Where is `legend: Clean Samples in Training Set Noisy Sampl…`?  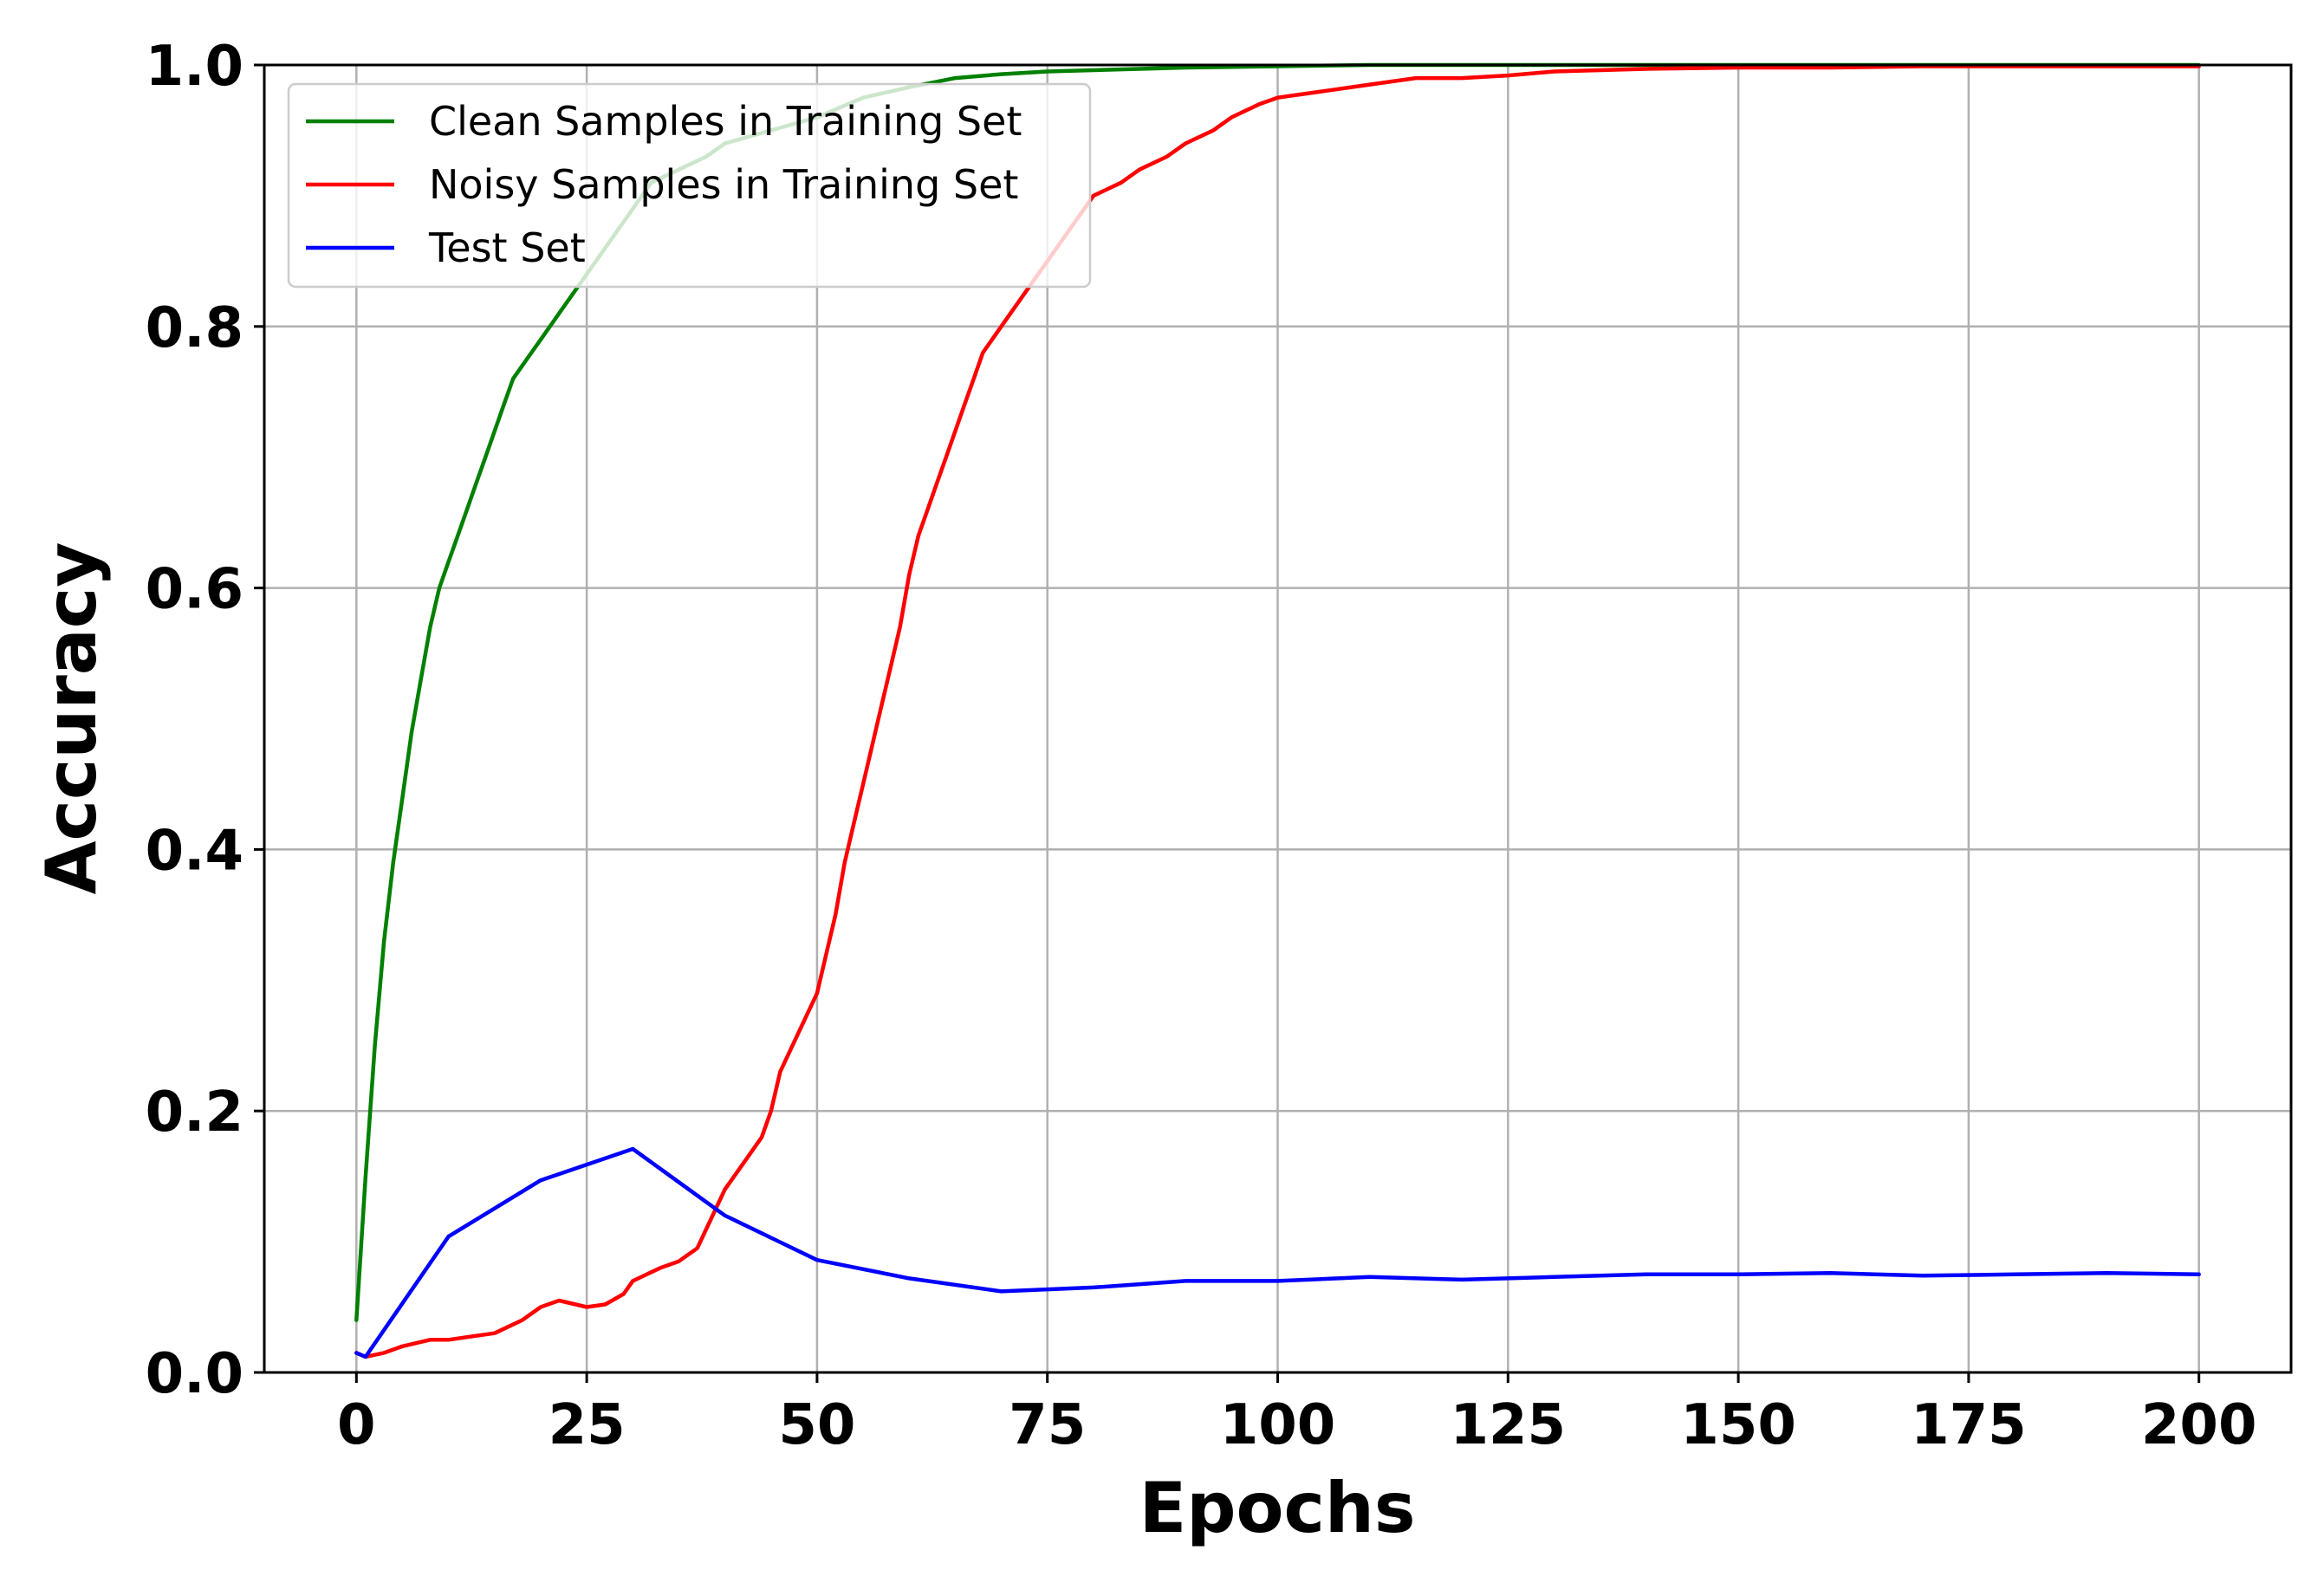
legend: Clean Samples in Training Set Noisy Sampl… is located at coordinates (689, 185).